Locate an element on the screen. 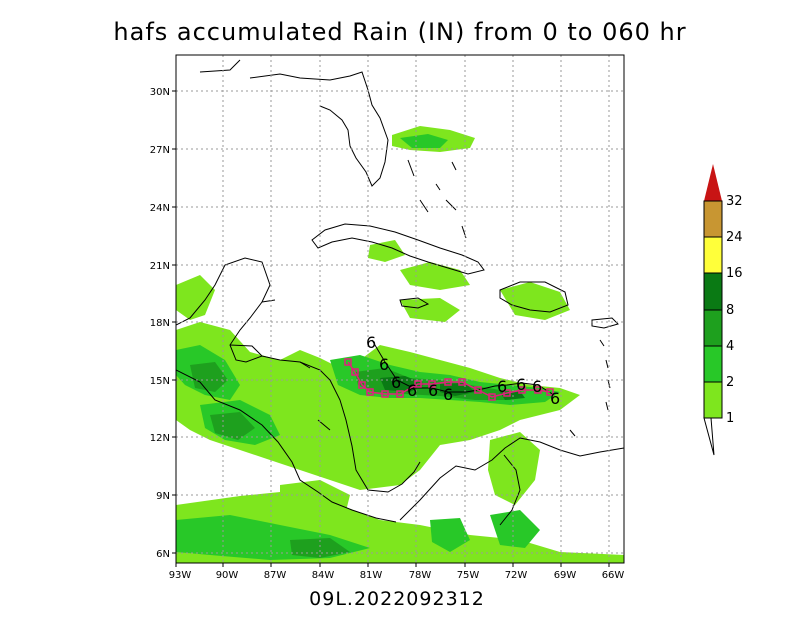  lat-tick-label: 18N is located at coordinates (160, 323).